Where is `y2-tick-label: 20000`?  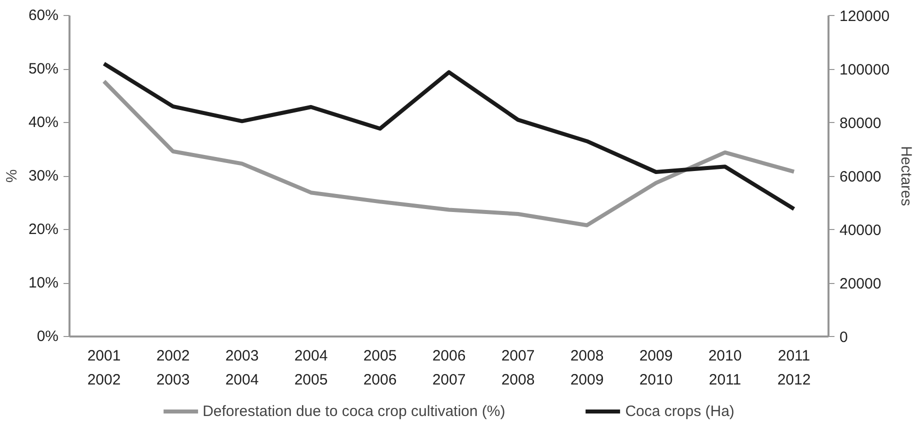 y2-tick-label: 20000 is located at coordinates (861, 284).